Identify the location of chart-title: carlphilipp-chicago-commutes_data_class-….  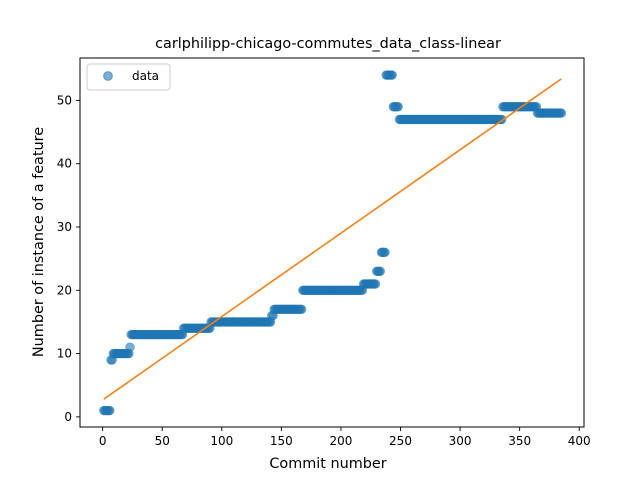
(328, 44).